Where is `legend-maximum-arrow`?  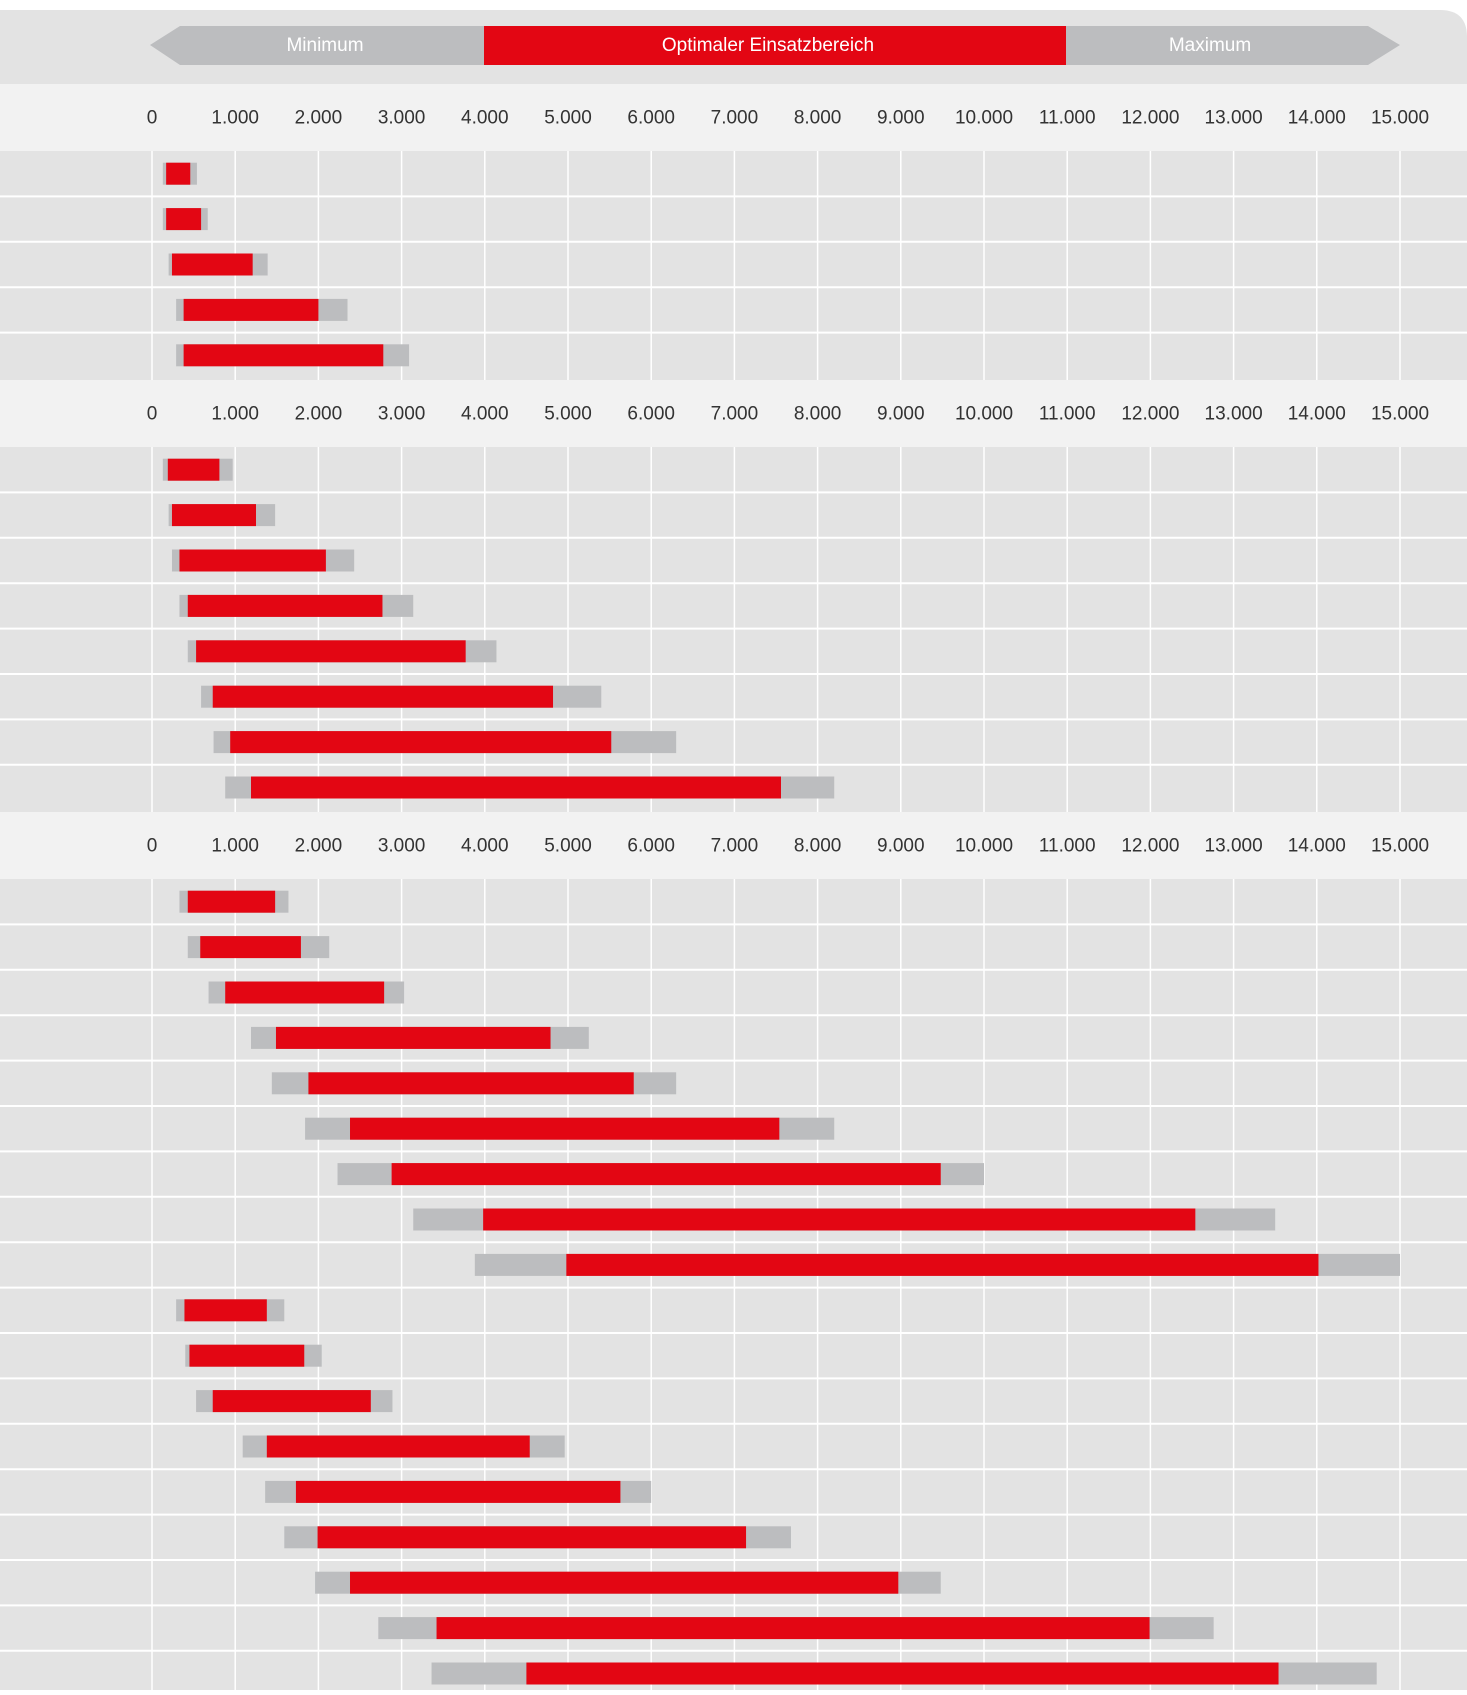 legend-maximum-arrow is located at coordinates (1233, 45).